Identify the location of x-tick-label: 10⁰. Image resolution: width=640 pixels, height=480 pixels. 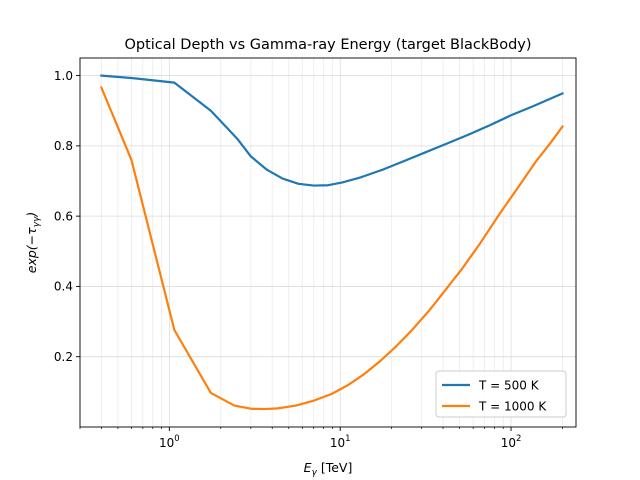
(169, 442).